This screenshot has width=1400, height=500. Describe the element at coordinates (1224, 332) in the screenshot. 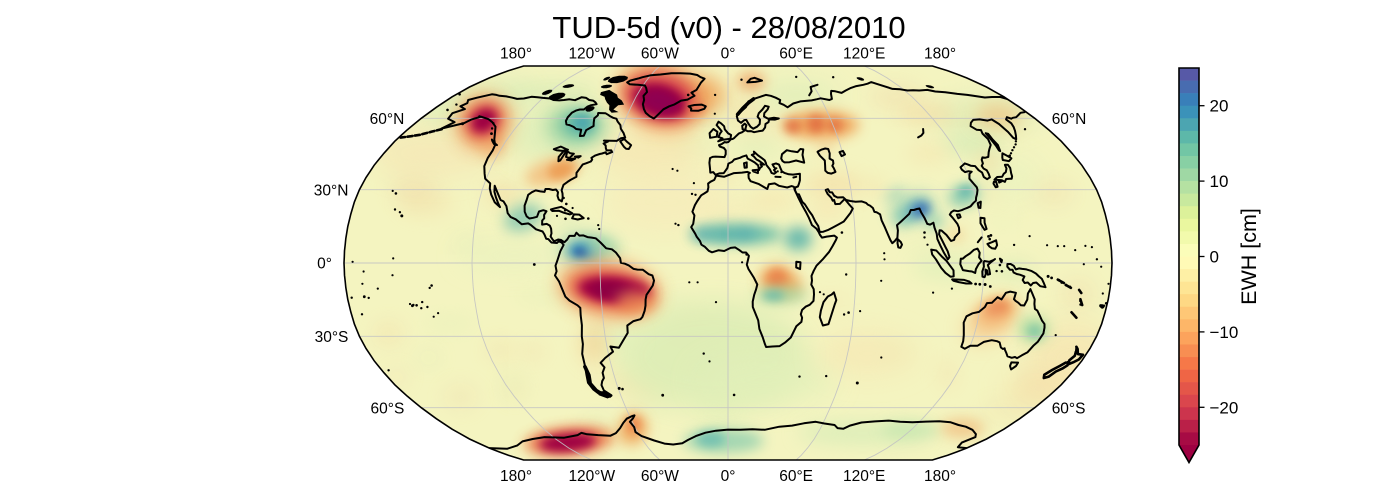

I see `svg-text: −10` at that location.